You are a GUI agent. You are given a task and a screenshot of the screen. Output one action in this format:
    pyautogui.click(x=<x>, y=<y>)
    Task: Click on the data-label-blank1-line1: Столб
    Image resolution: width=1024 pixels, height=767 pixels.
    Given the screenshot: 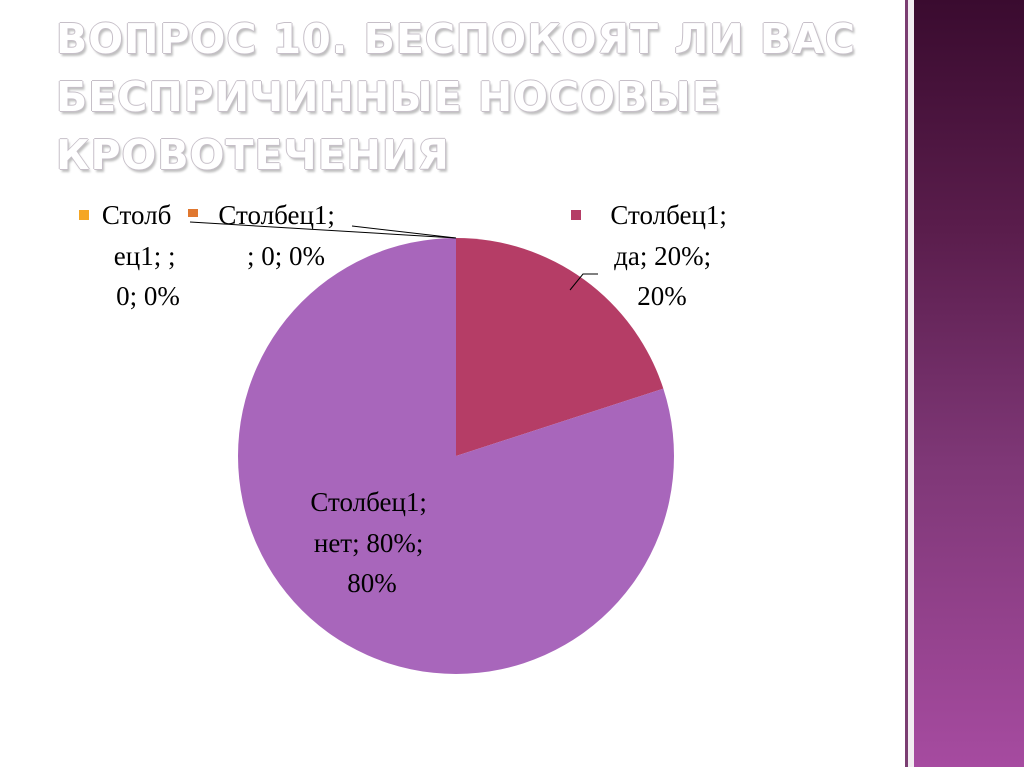 What is the action you would take?
    pyautogui.click(x=136, y=215)
    